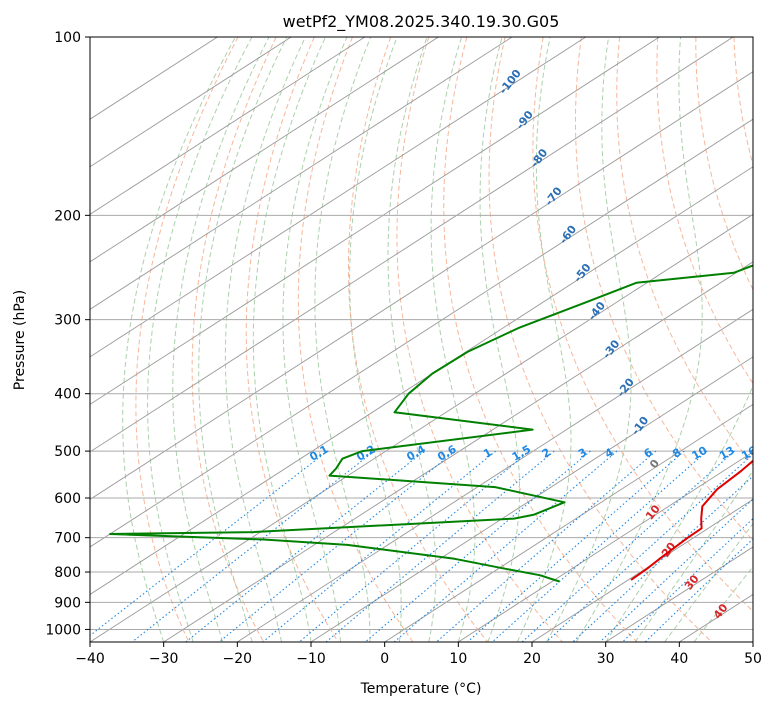 The image size is (775, 708). Describe the element at coordinates (67, 452) in the screenshot. I see `y-tick-label: 500` at that location.